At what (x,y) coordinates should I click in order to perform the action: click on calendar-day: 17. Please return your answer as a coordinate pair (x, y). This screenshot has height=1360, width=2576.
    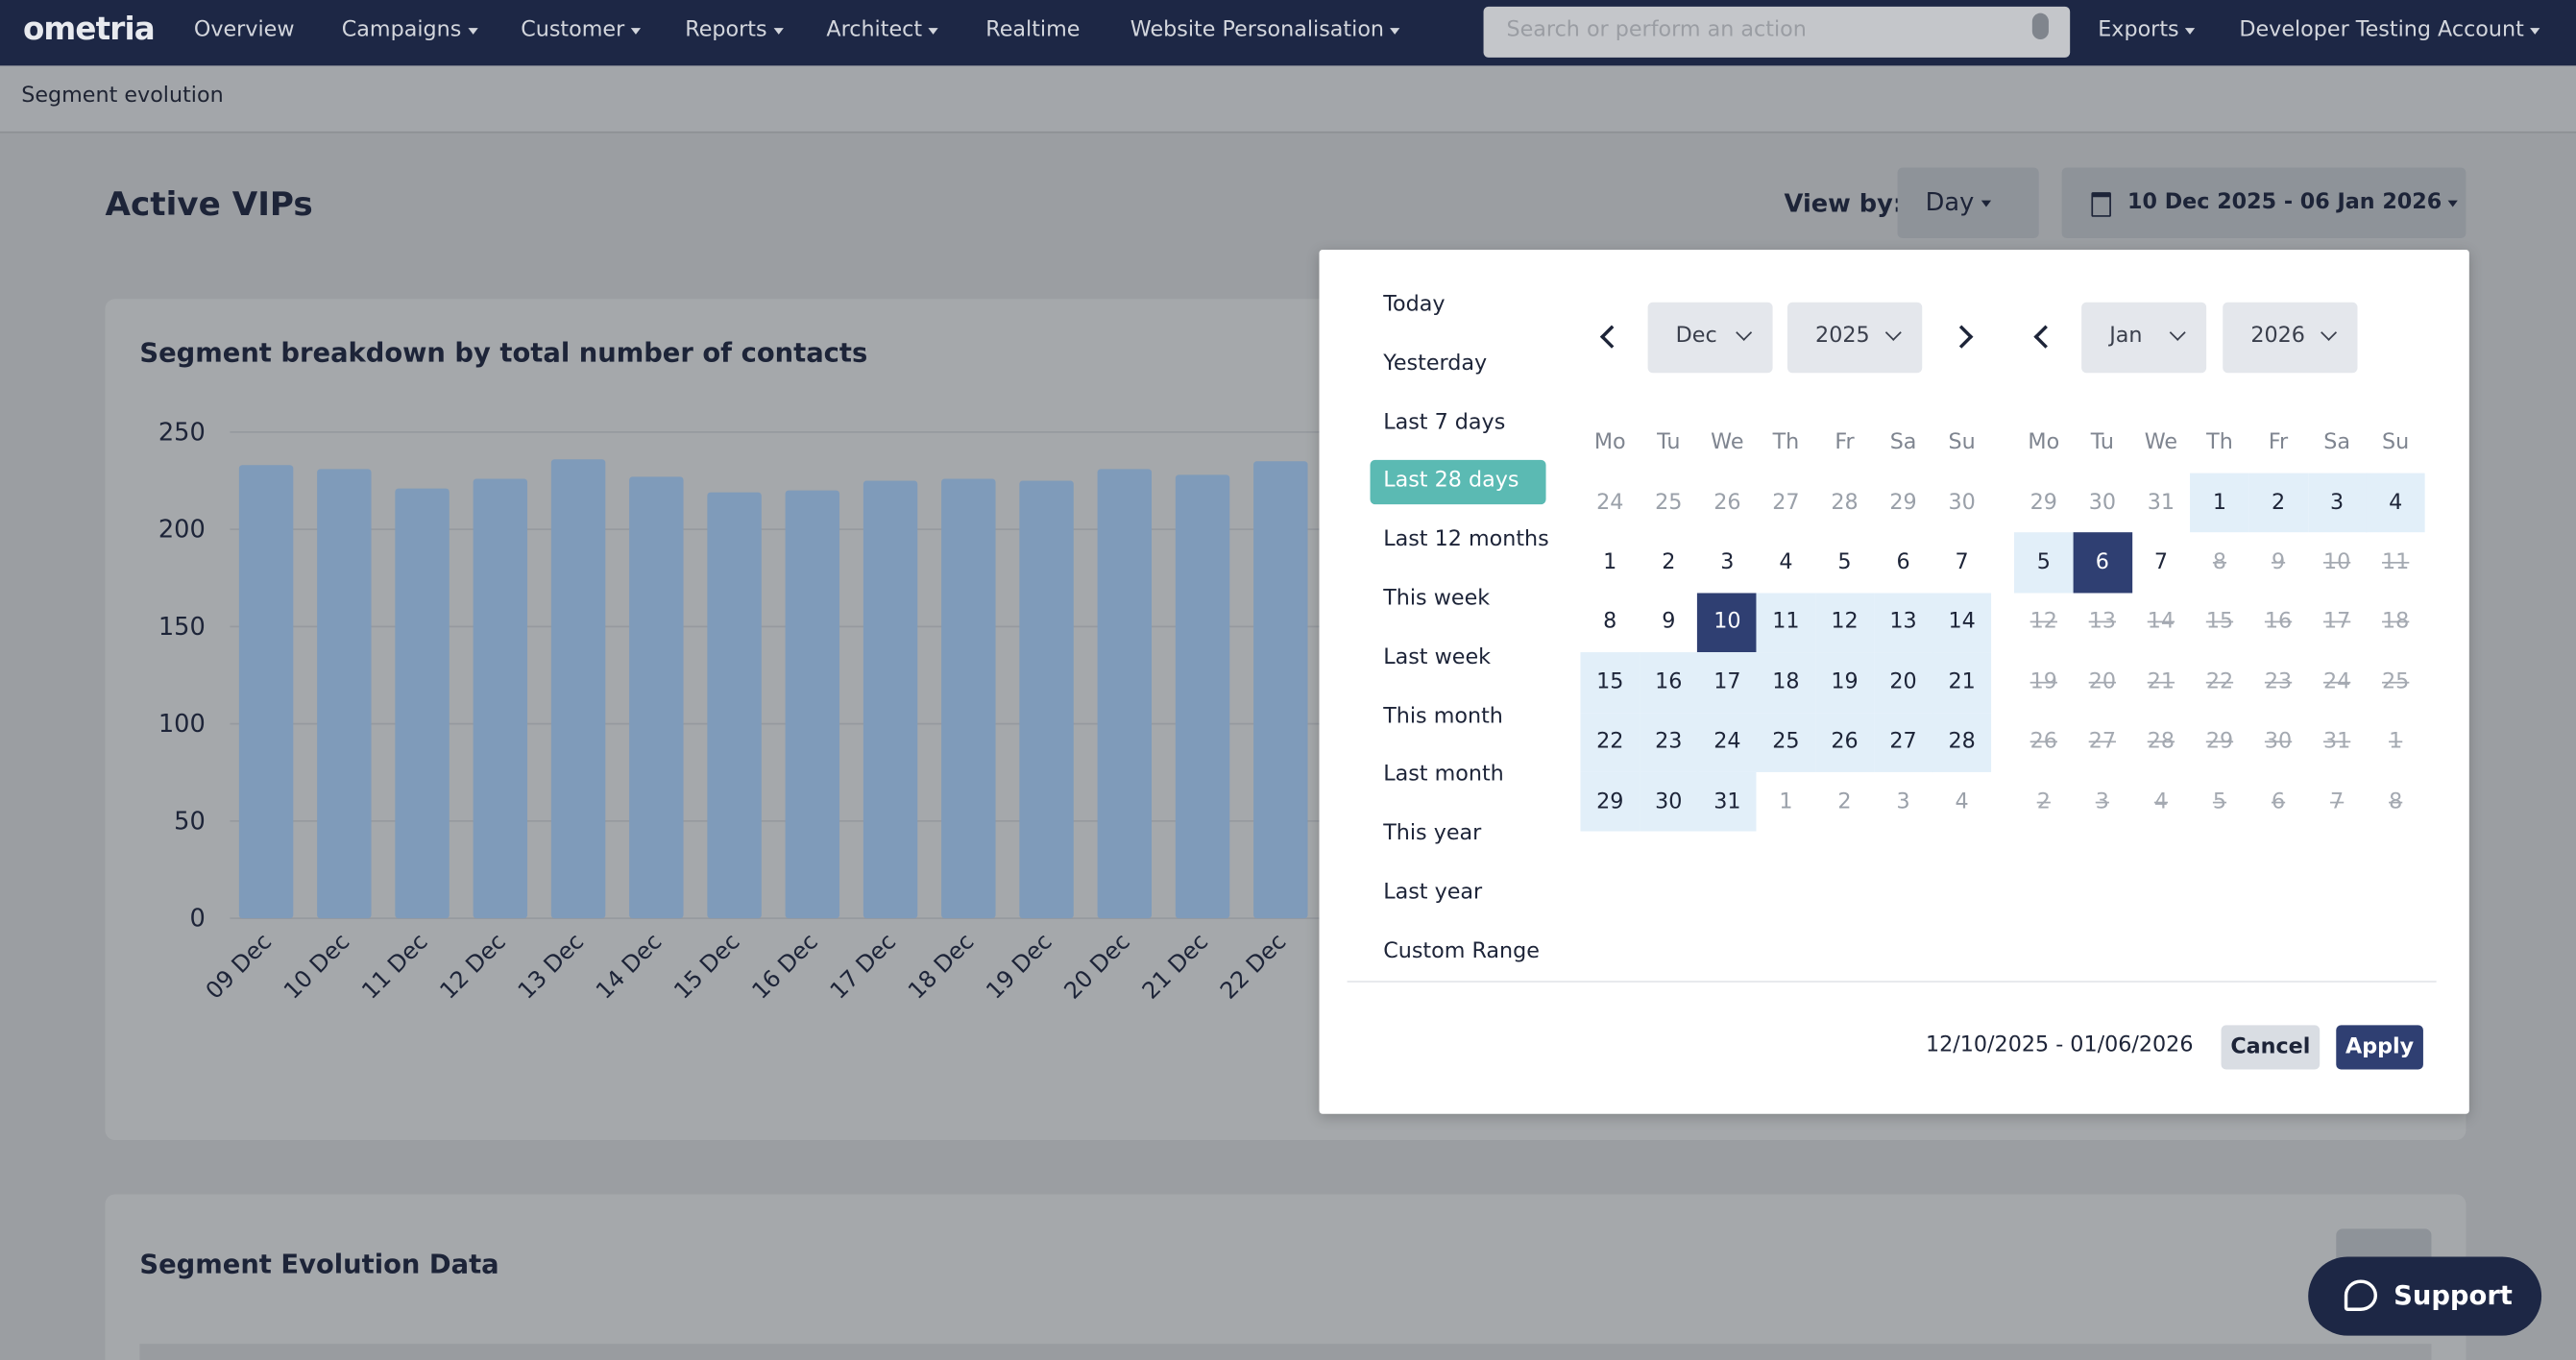
    Looking at the image, I should click on (1728, 682).